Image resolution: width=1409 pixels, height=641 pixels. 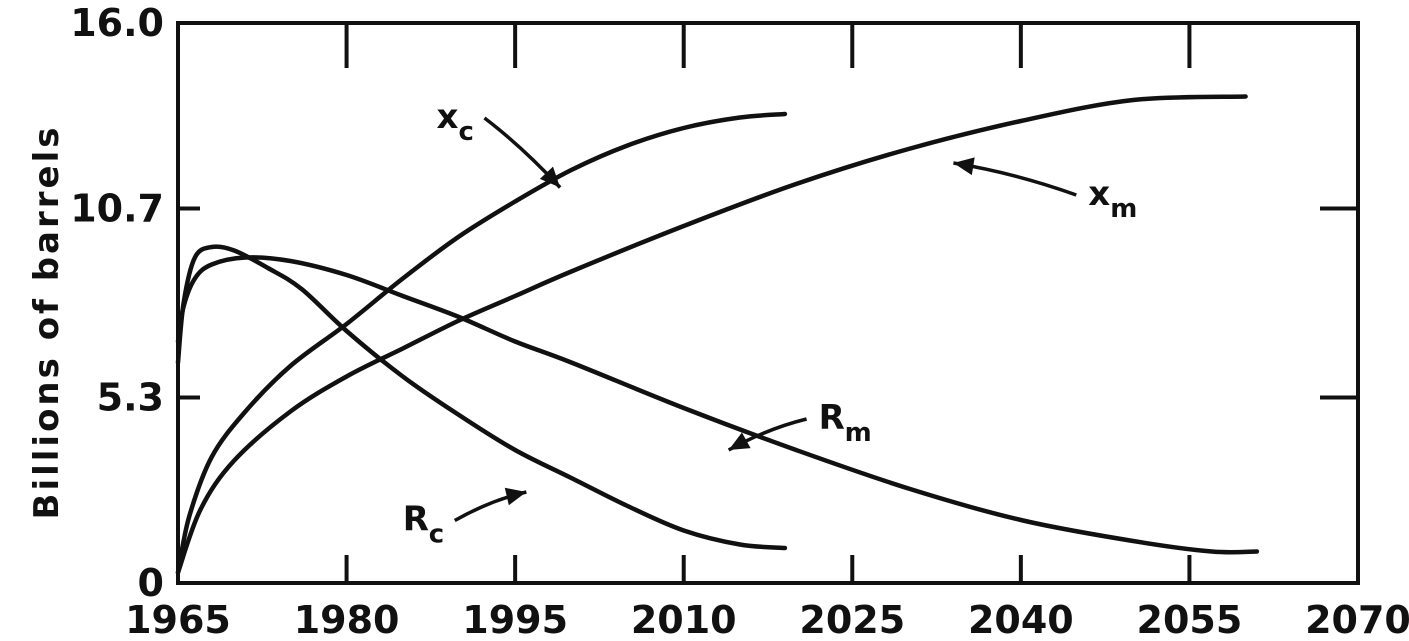 What do you see at coordinates (1190, 619) in the screenshot?
I see `x-tick-label: 2055` at bounding box center [1190, 619].